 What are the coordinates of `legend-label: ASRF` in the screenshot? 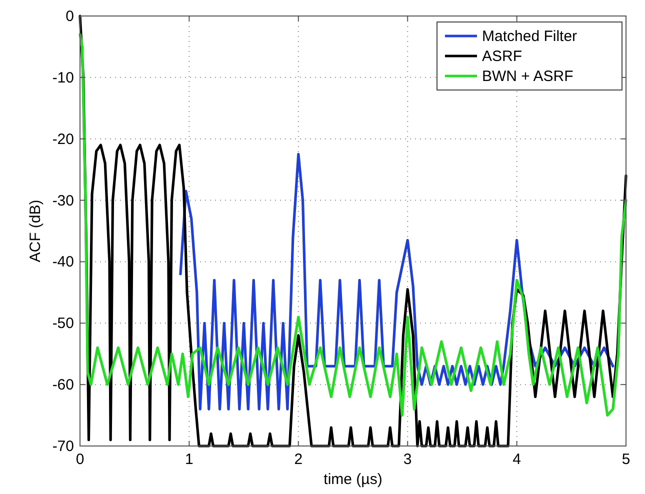 It's located at (502, 56).